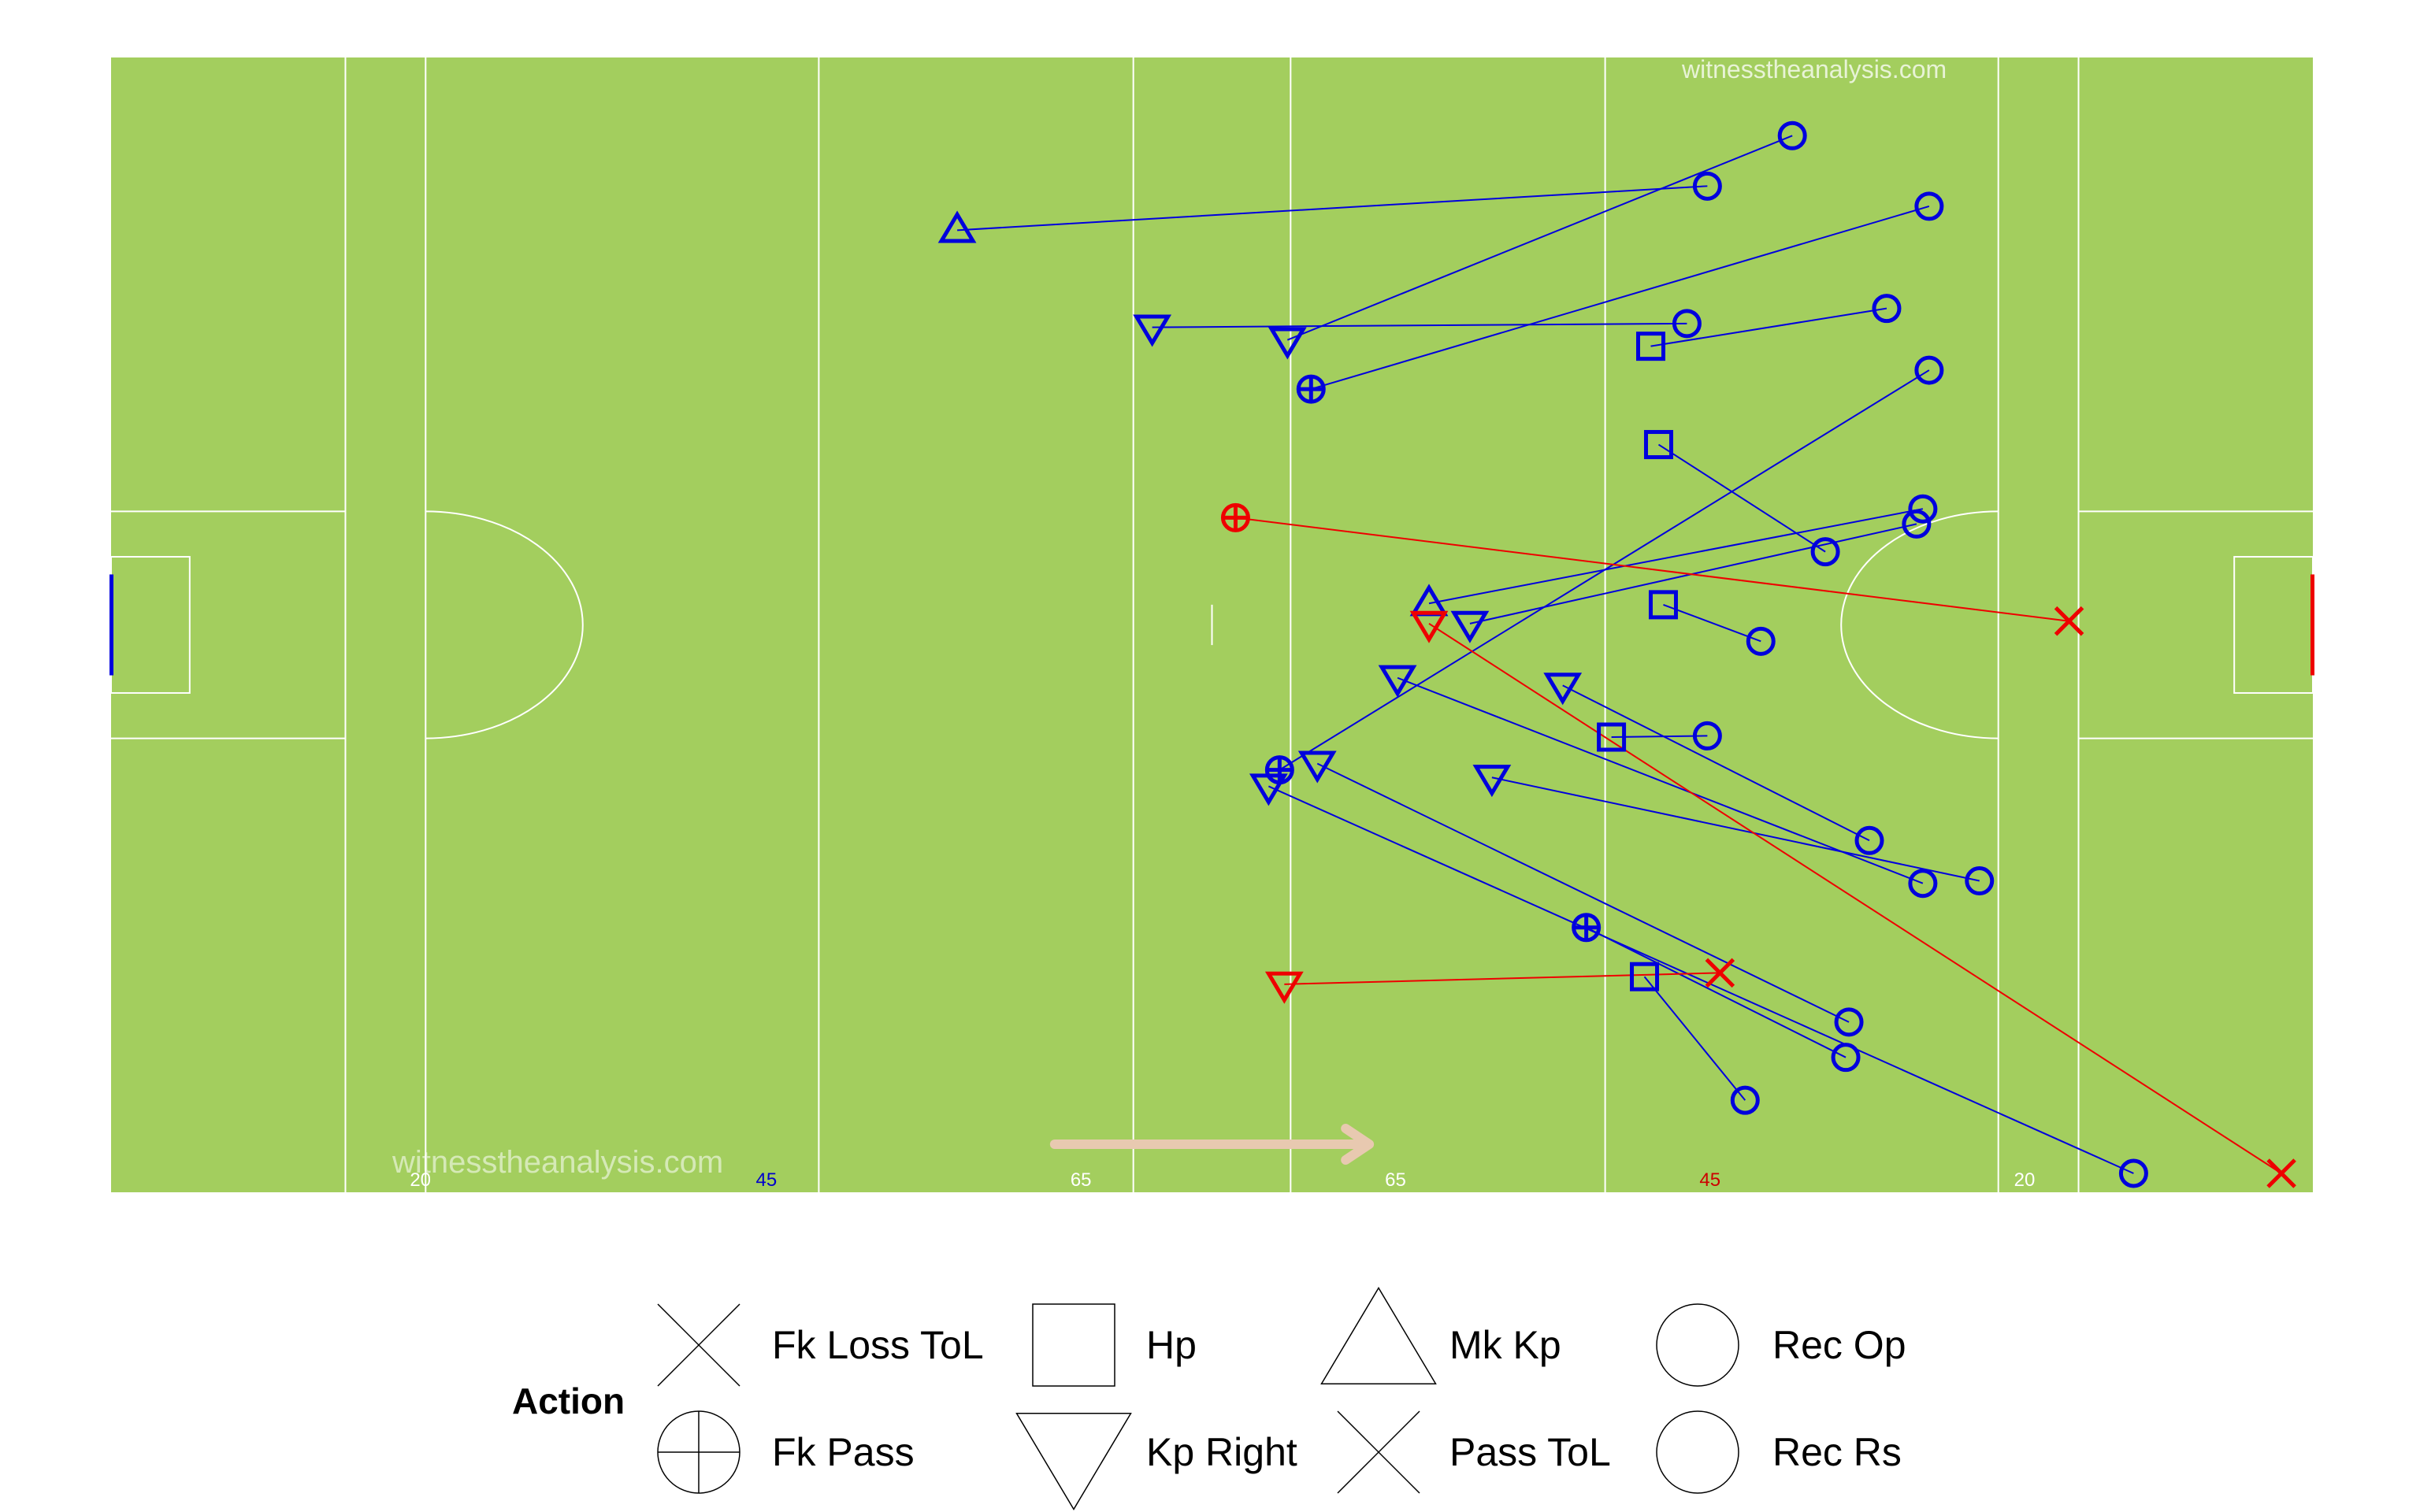 Image resolution: width=2420 pixels, height=1512 pixels. Describe the element at coordinates (1358, 1144) in the screenshot. I see `direction-arrow-head` at that location.